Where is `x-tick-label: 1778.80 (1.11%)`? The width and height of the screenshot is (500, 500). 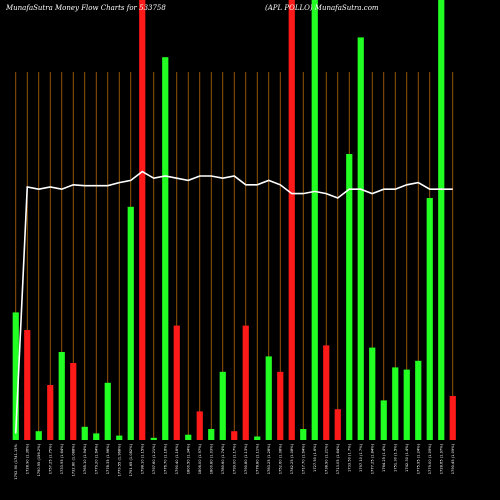 x-tick-label: 1778.80 (1.11%) is located at coordinates (258, 458).